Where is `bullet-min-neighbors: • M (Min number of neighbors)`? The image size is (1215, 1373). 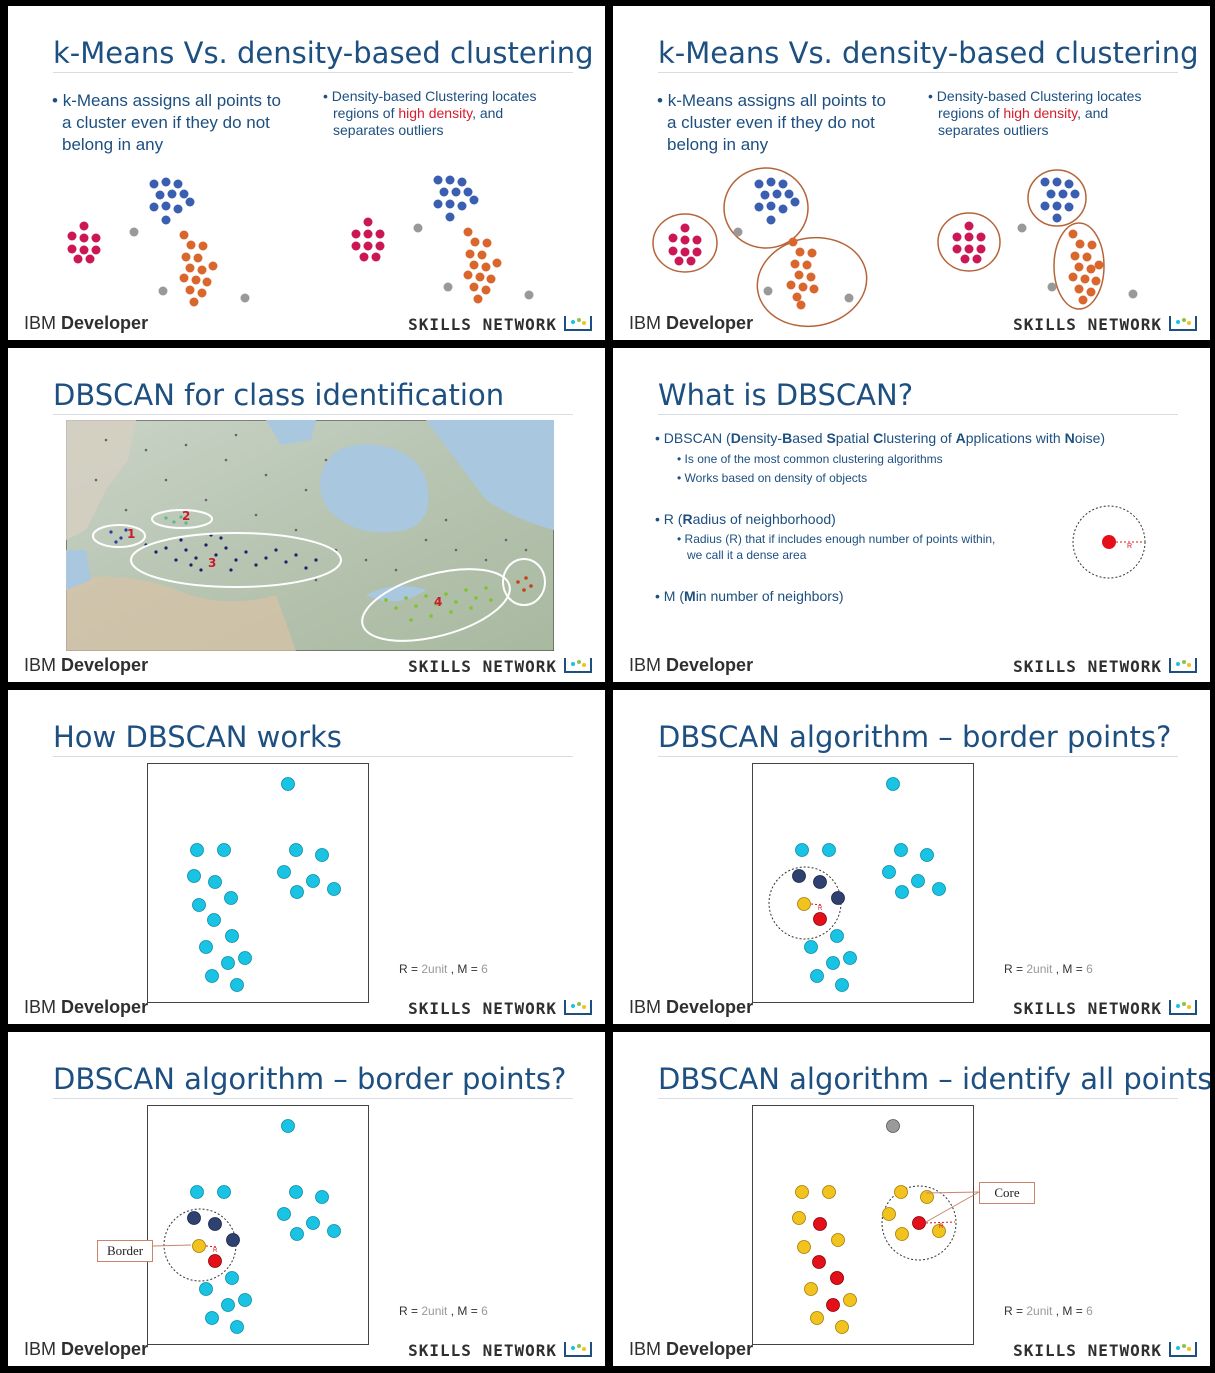 bullet-min-neighbors: • M (Min number of neighbors) is located at coordinates (749, 596).